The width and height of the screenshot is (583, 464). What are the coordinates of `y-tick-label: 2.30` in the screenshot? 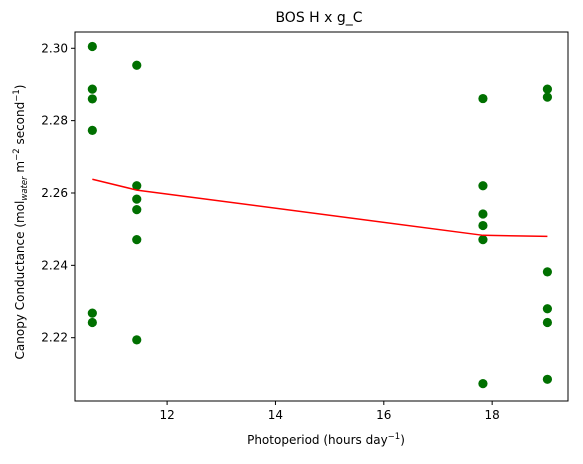 It's located at (54, 48).